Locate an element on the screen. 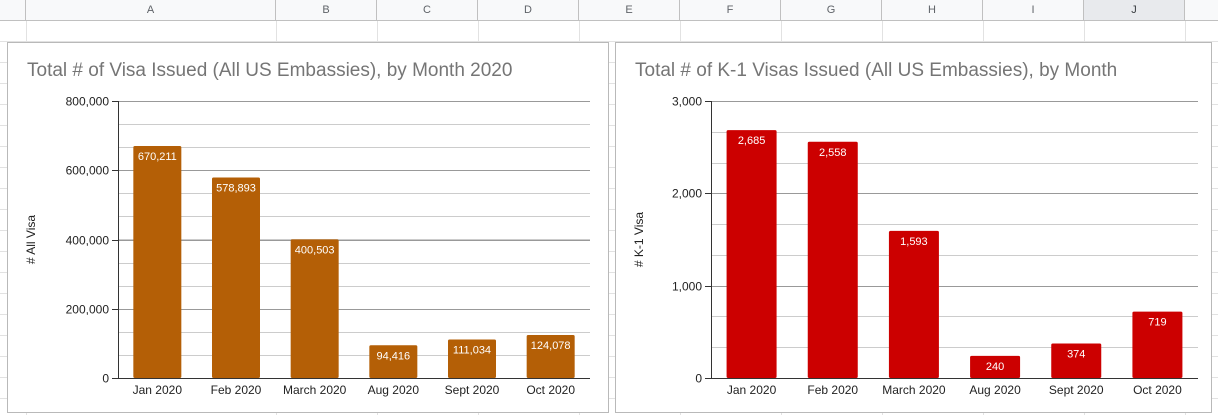 Image resolution: width=1218 pixels, height=415 pixels. column-header-f: F is located at coordinates (730, 10).